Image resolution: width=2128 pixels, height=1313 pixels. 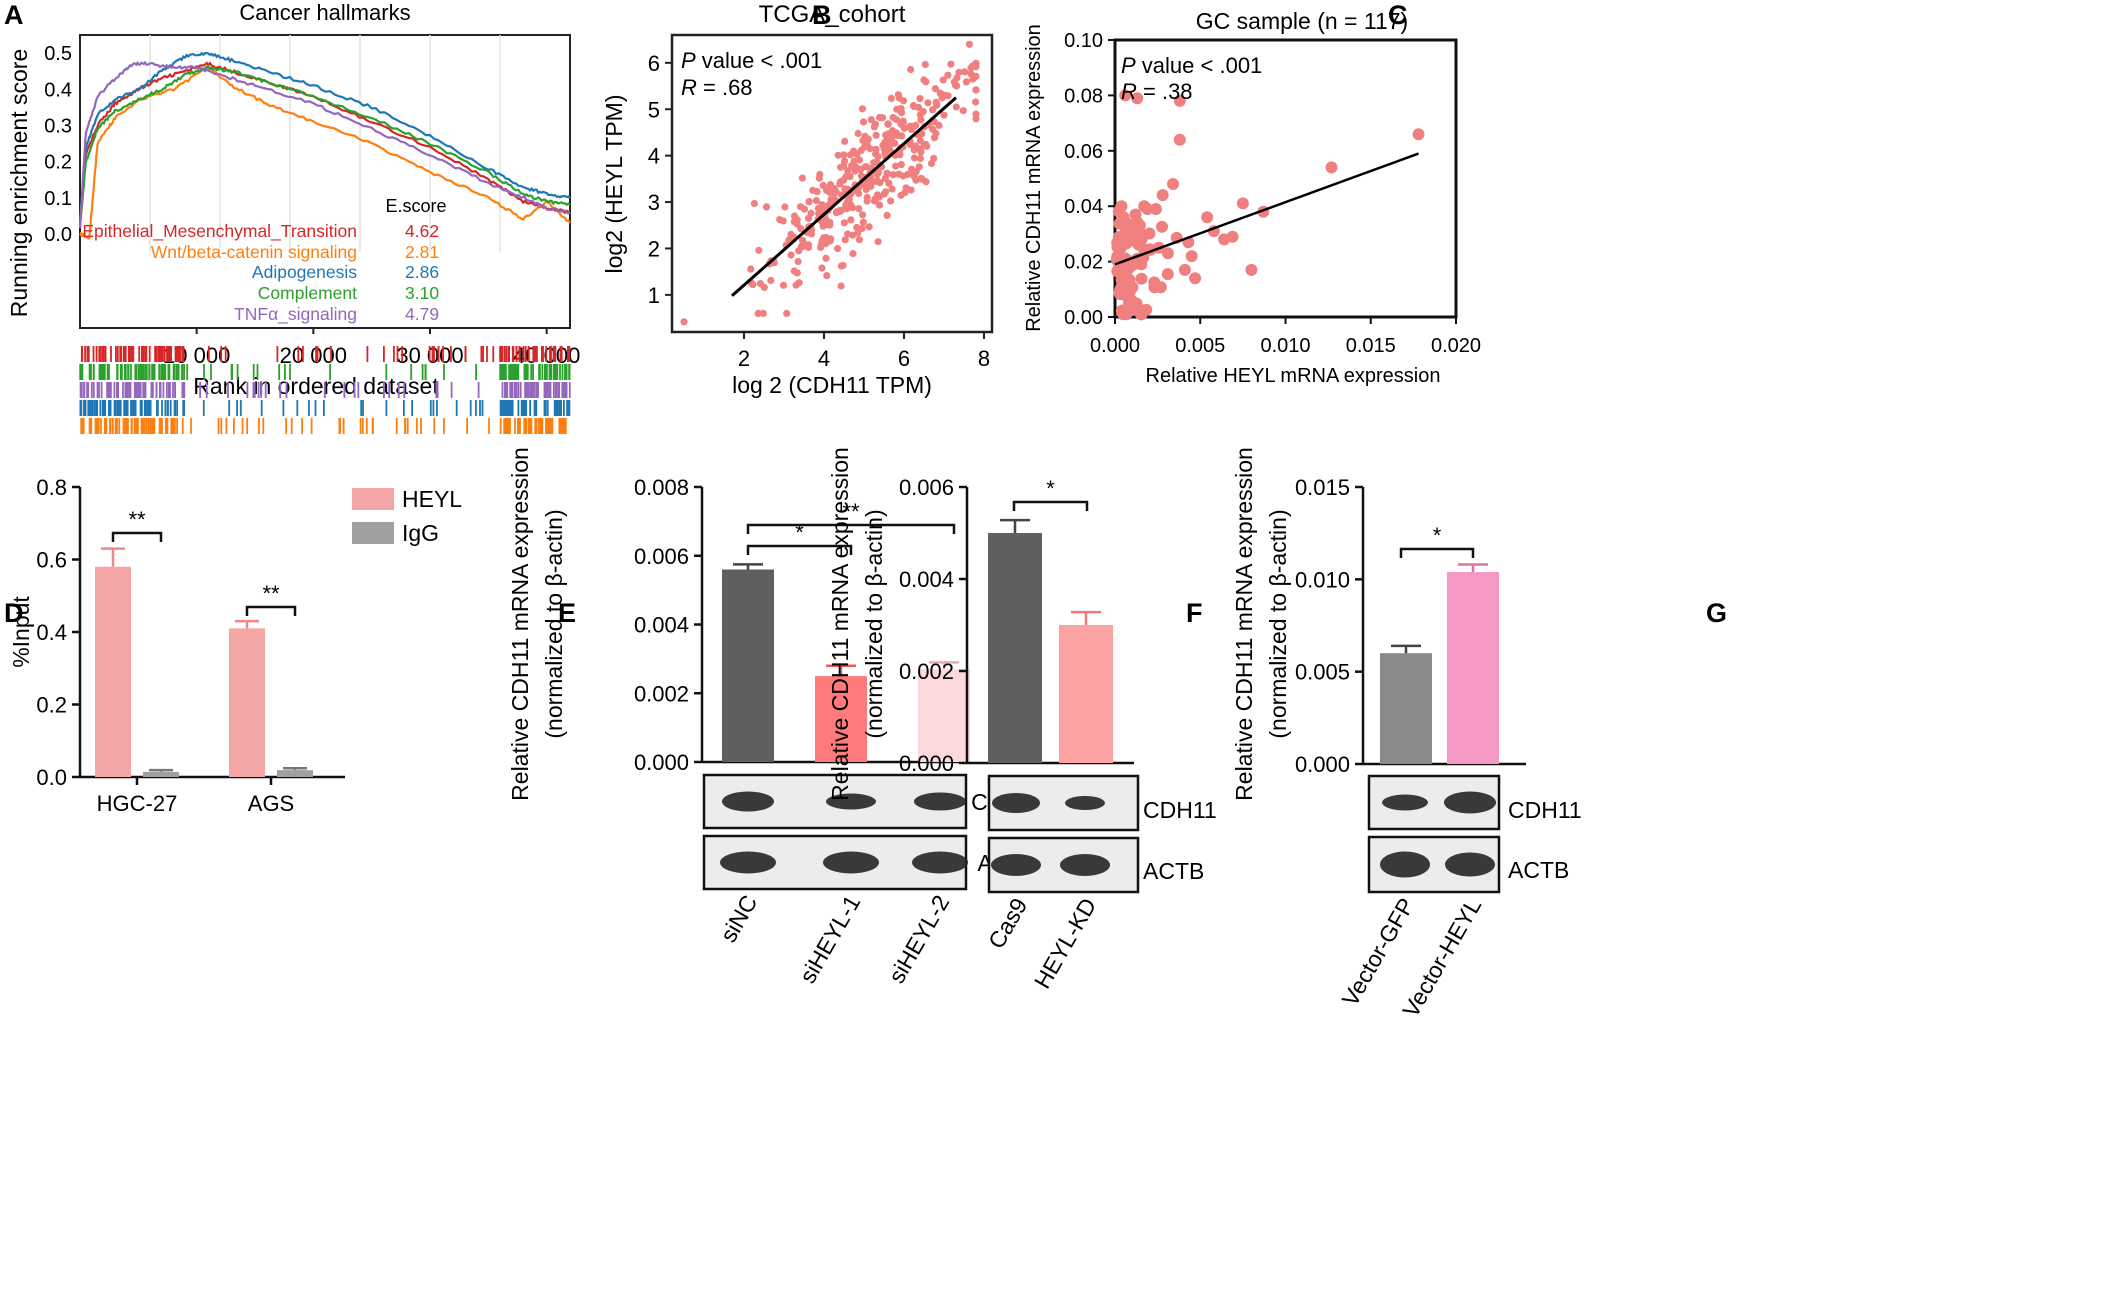 What do you see at coordinates (415, 206) in the screenshot?
I see `legend-title: E.score` at bounding box center [415, 206].